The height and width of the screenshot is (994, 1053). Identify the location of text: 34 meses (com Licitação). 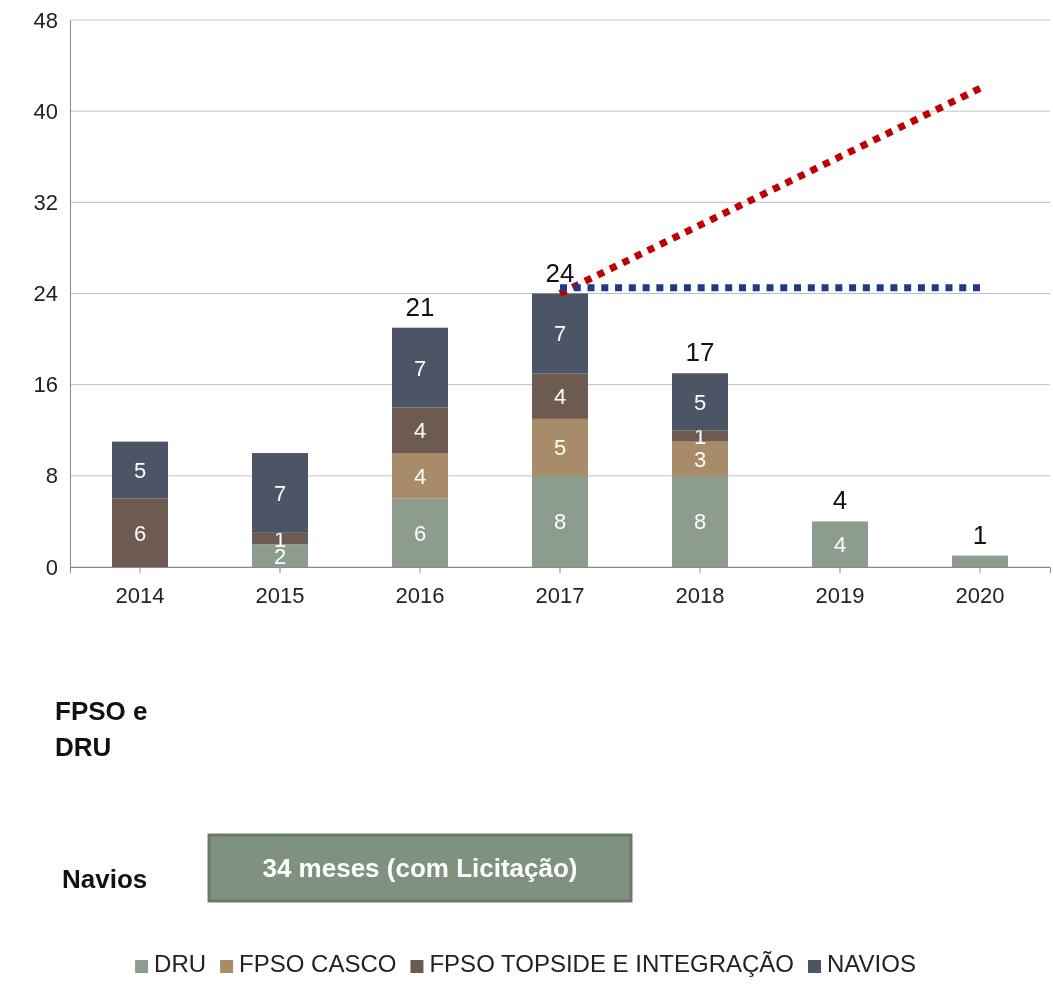
(420, 868).